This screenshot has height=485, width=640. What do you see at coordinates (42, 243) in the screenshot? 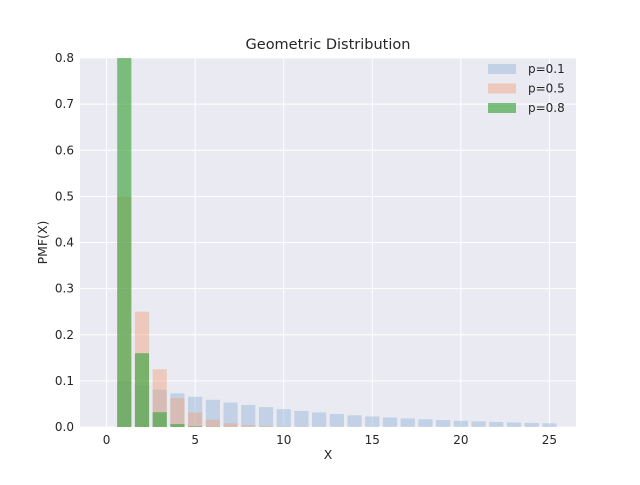
I see `y-axis-label: PMF(X)` at bounding box center [42, 243].